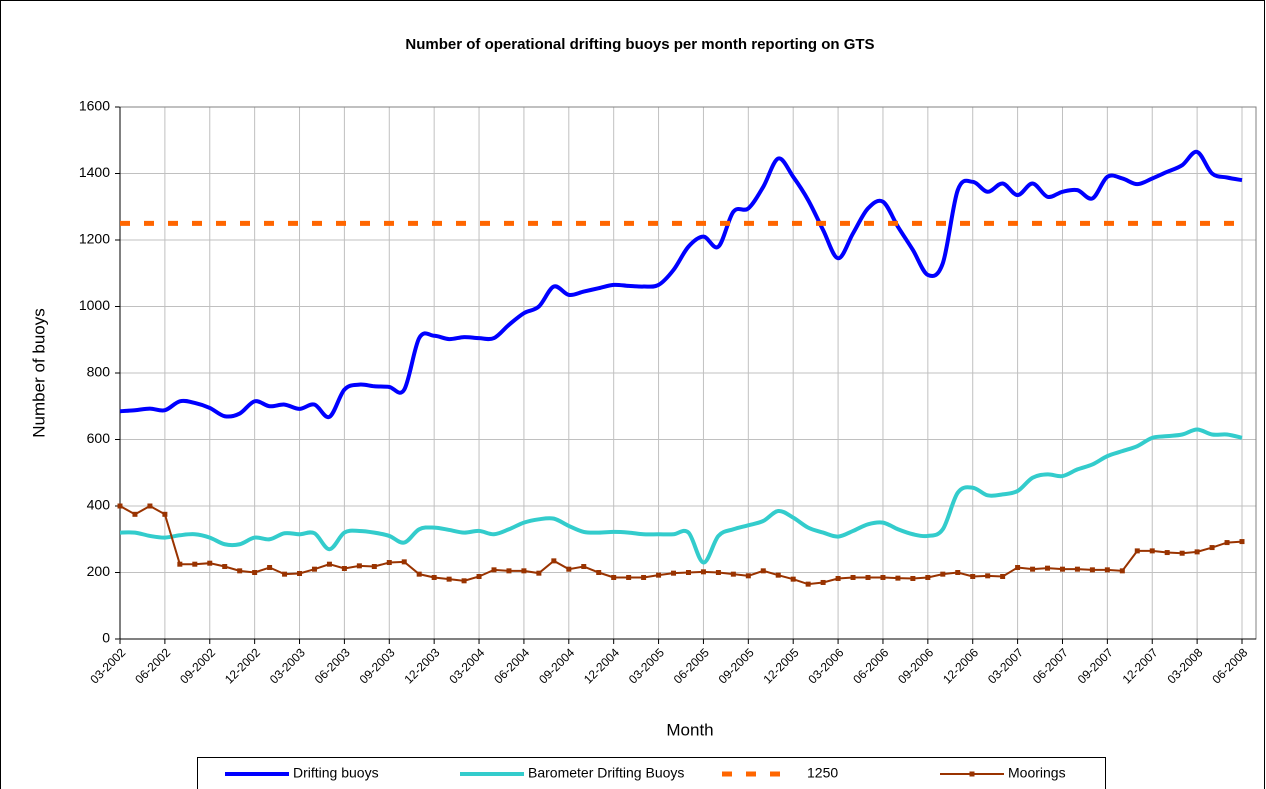  Describe the element at coordinates (336, 773) in the screenshot. I see `legend-label: Drifting buoys` at that location.